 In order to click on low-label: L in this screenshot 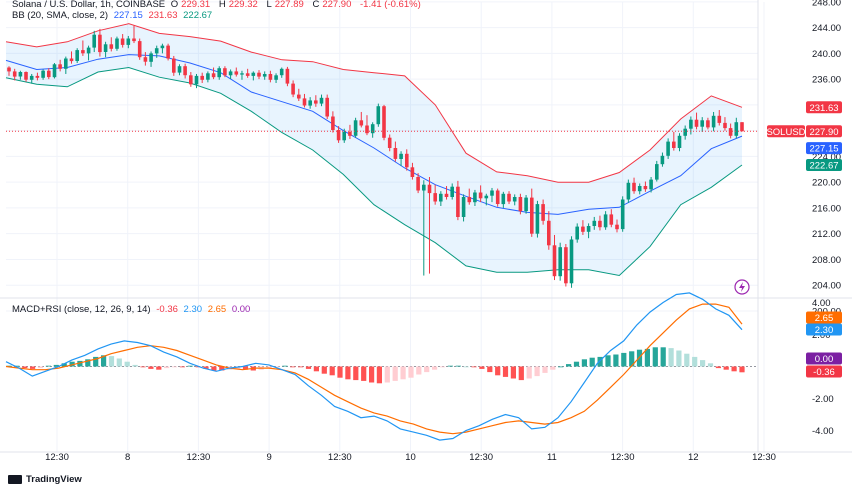, I will do `click(269, 5)`.